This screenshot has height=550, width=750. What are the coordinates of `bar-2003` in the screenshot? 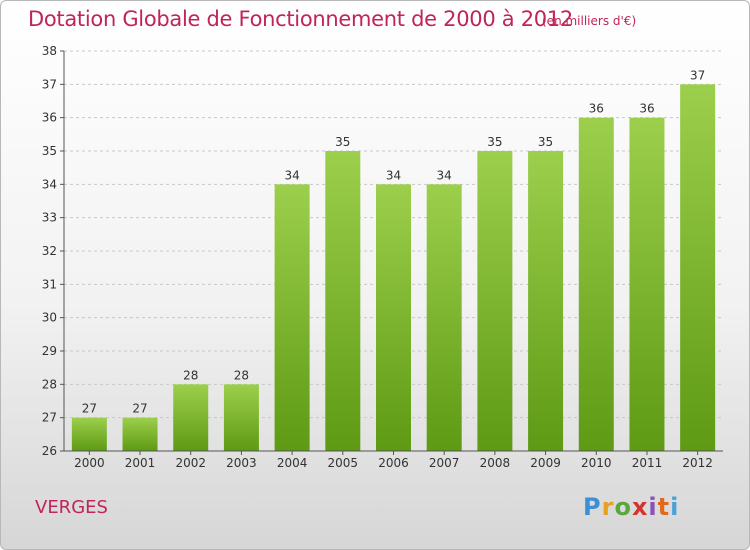 It's located at (241, 417).